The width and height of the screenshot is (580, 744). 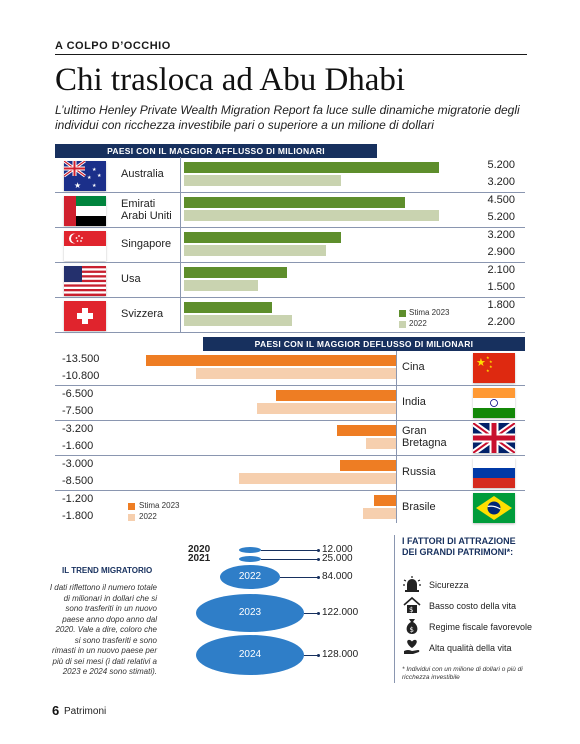 I want to click on inflow-value-uae-2022: 5.200, so click(x=501, y=217).